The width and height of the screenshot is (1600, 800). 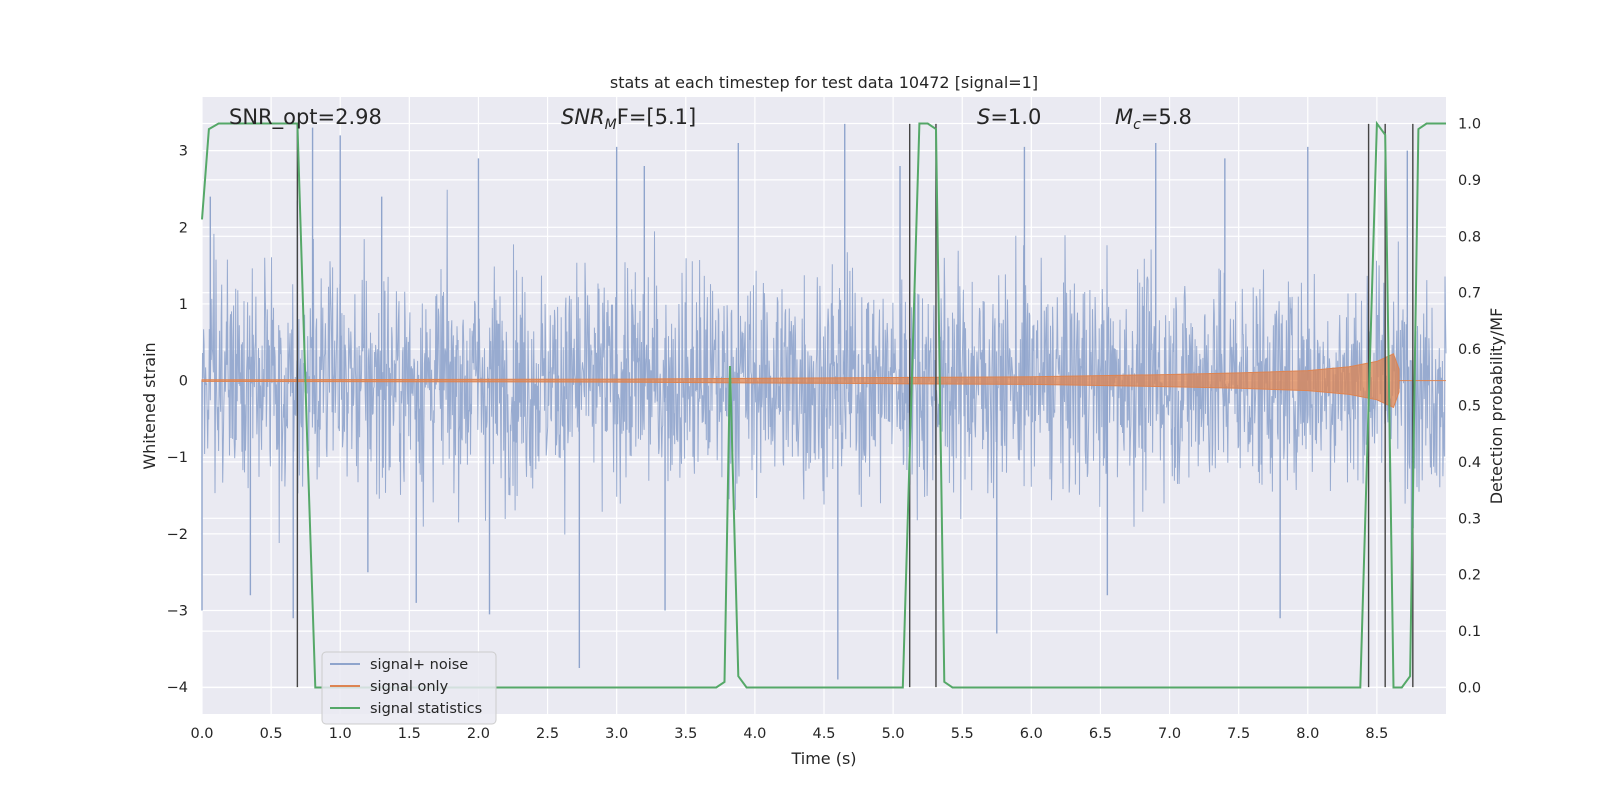 What do you see at coordinates (177, 688) in the screenshot?
I see `y-tick-label-7: −4` at bounding box center [177, 688].